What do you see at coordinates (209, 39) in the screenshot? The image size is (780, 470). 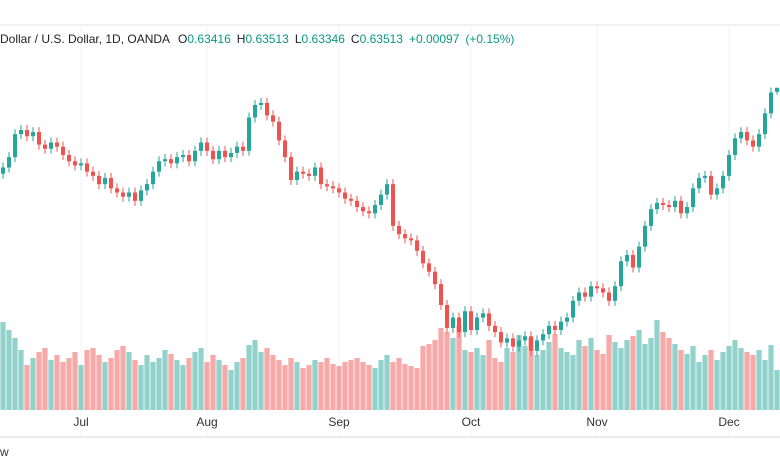 I see `ohlc-value: 0.63416` at bounding box center [209, 39].